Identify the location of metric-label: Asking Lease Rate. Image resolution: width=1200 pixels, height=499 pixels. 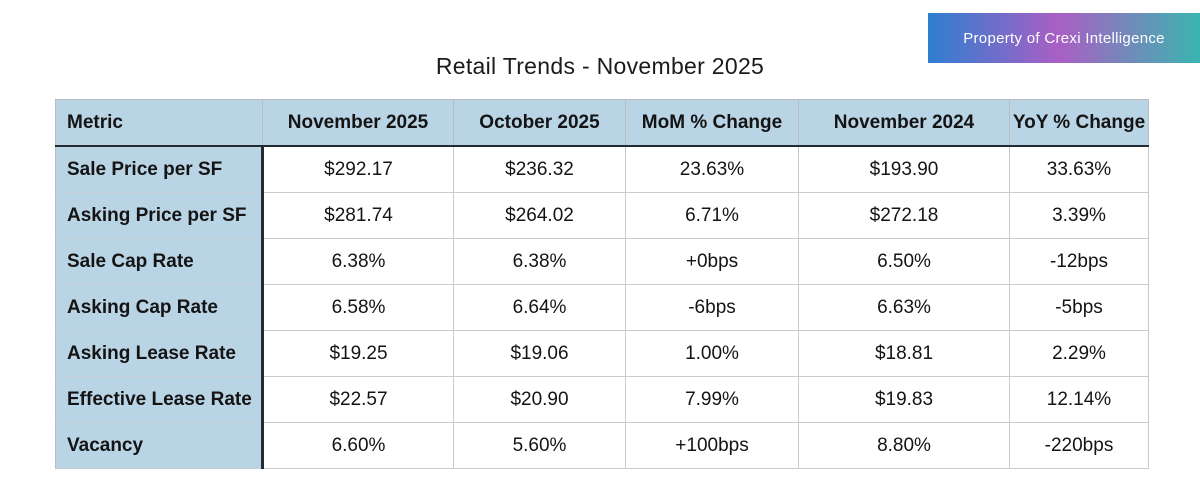
(159, 353).